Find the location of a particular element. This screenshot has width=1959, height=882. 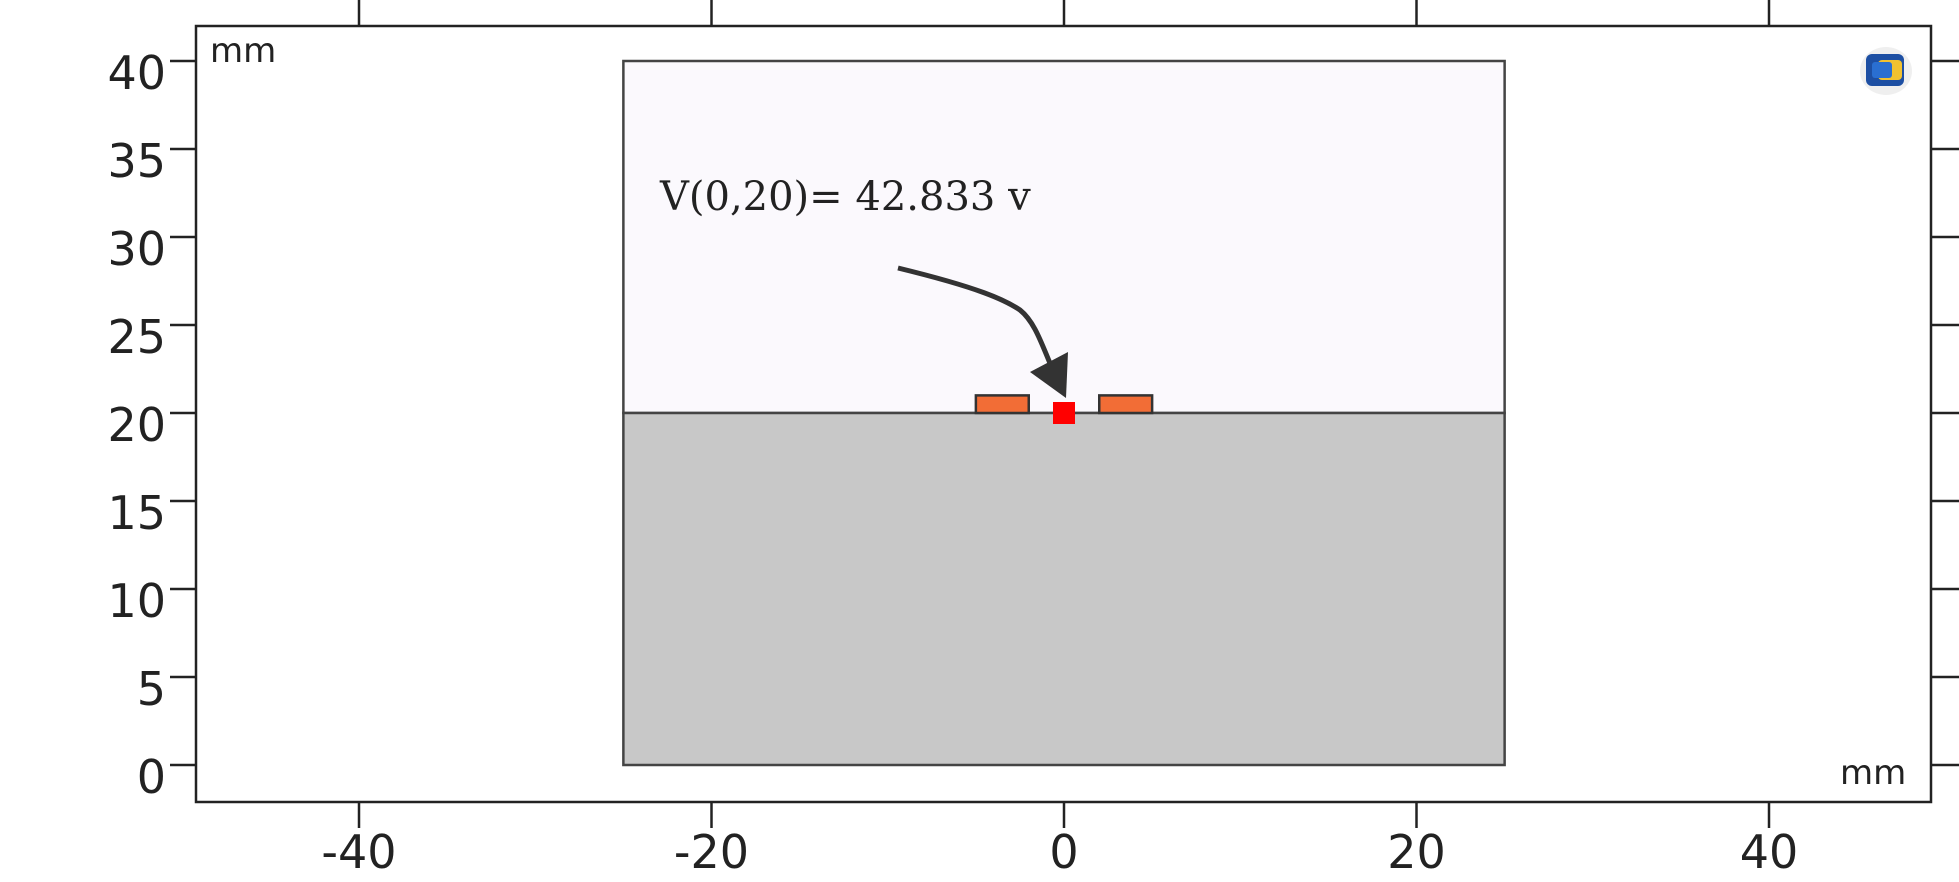

x-unit-label: mm is located at coordinates (1873, 773).